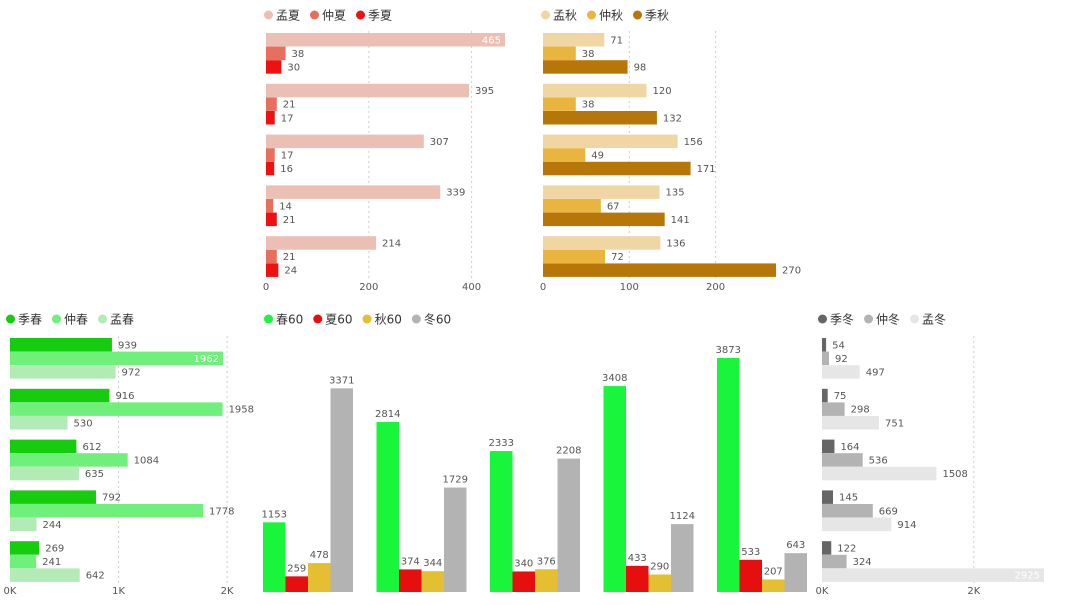  I want to click on autumn-legend-item-2: 仲秋, so click(605, 16).